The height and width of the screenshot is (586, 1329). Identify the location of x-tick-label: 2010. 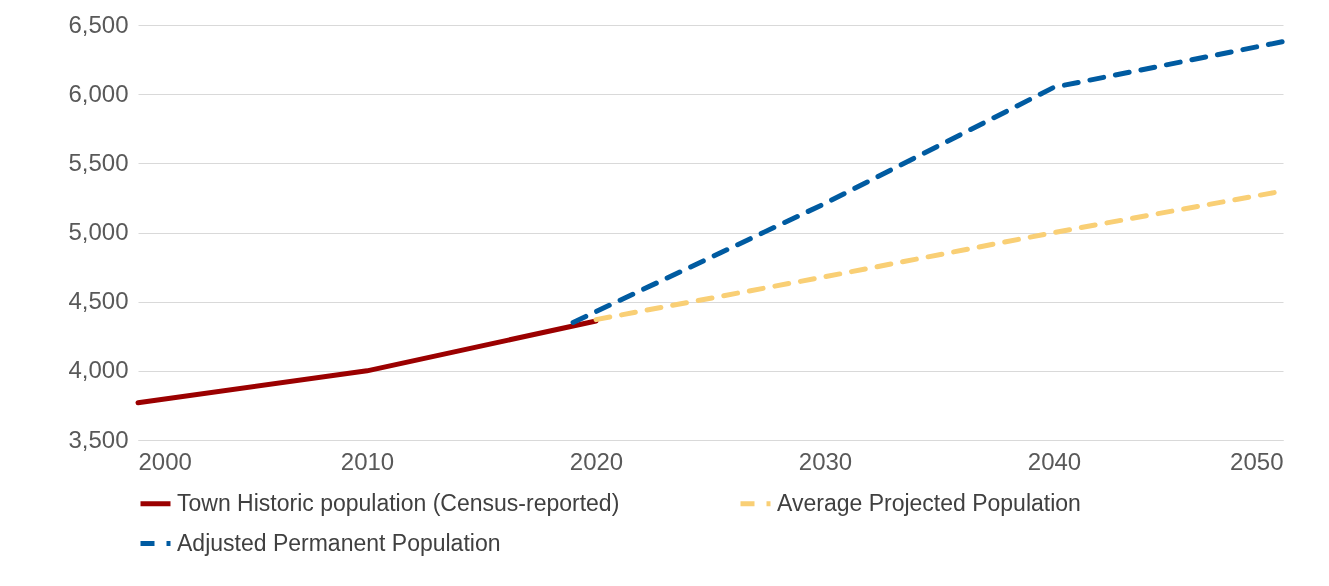
(367, 461).